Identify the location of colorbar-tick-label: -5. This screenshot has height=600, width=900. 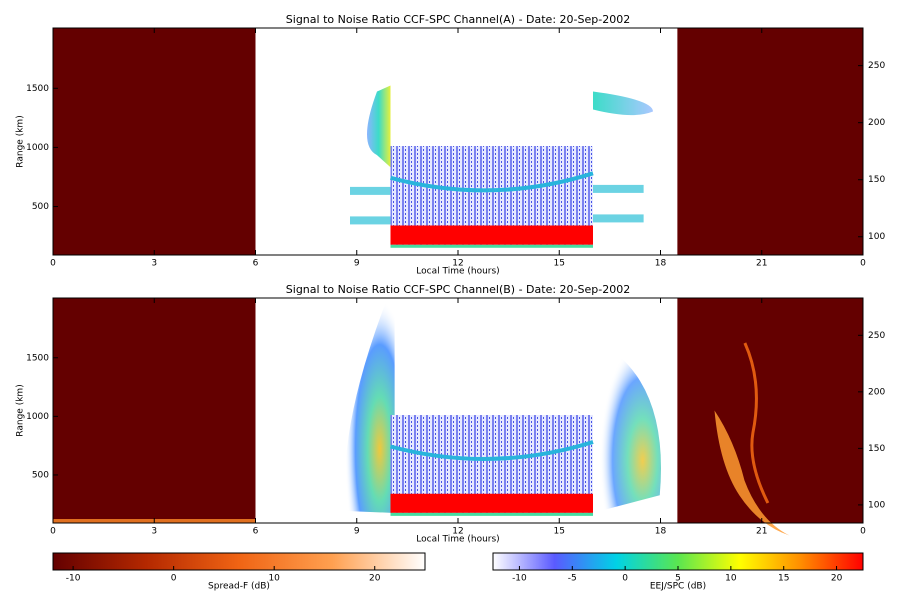
(572, 579).